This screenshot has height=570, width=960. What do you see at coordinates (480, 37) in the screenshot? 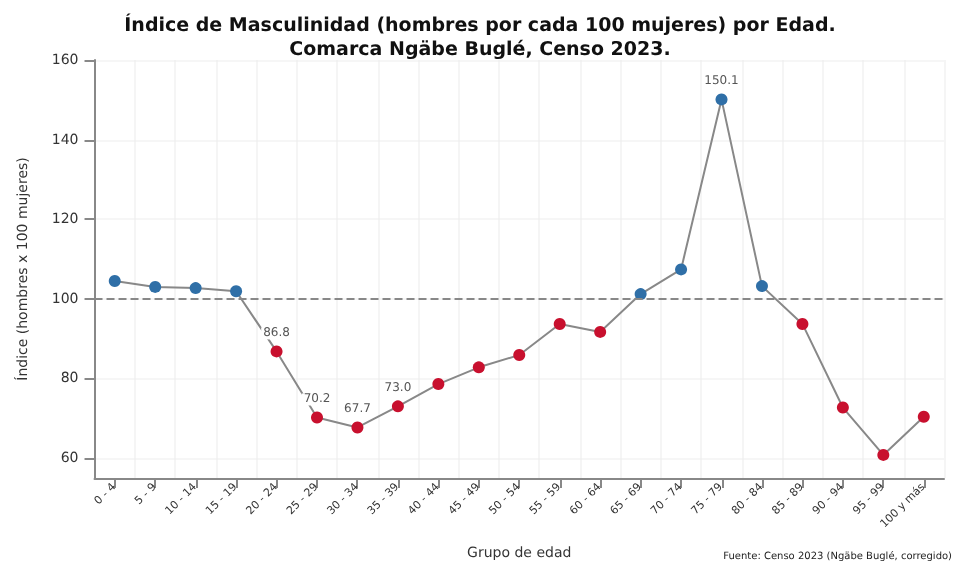
I see `chart-title: Índice de Masculinidad (hombres por cada 100 mujeres) por Edad. Comarca Ngäbe Buglé, Censo 2023.` at bounding box center [480, 37].